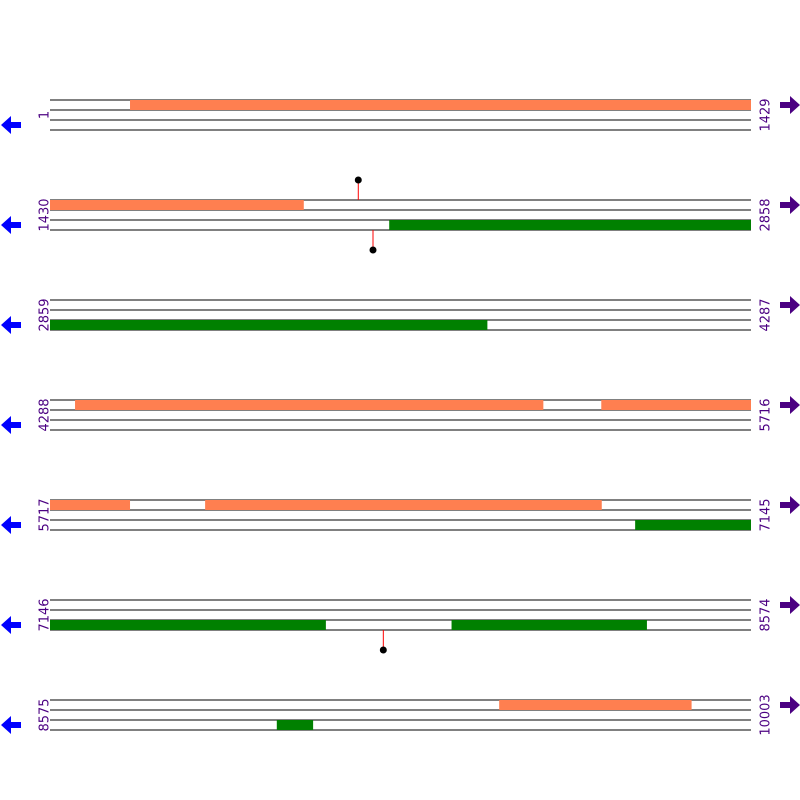 This screenshot has height=800, width=800. I want to click on row-start-label: 2859, so click(45, 314).